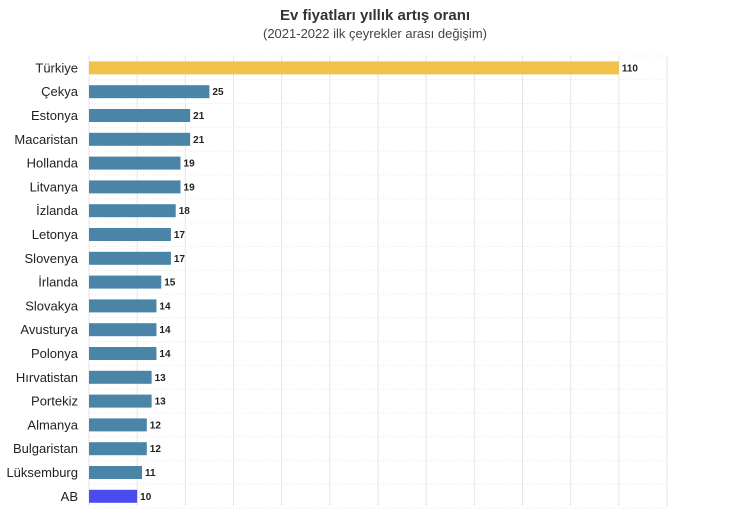  I want to click on category-label: Litvanya, so click(54, 186).